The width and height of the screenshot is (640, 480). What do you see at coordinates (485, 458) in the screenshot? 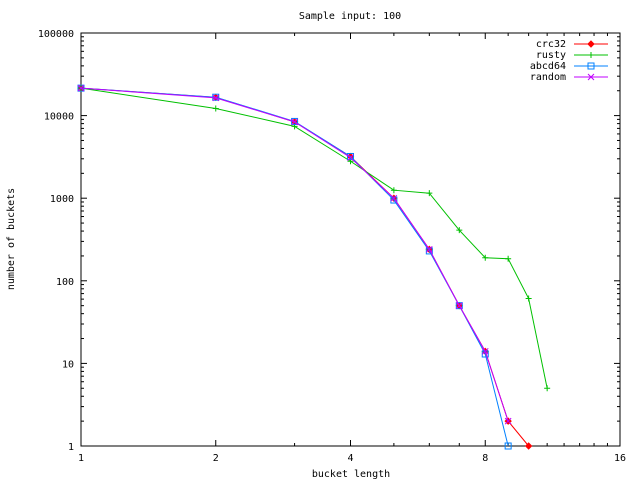
I see `x-tick-label: 8` at bounding box center [485, 458].